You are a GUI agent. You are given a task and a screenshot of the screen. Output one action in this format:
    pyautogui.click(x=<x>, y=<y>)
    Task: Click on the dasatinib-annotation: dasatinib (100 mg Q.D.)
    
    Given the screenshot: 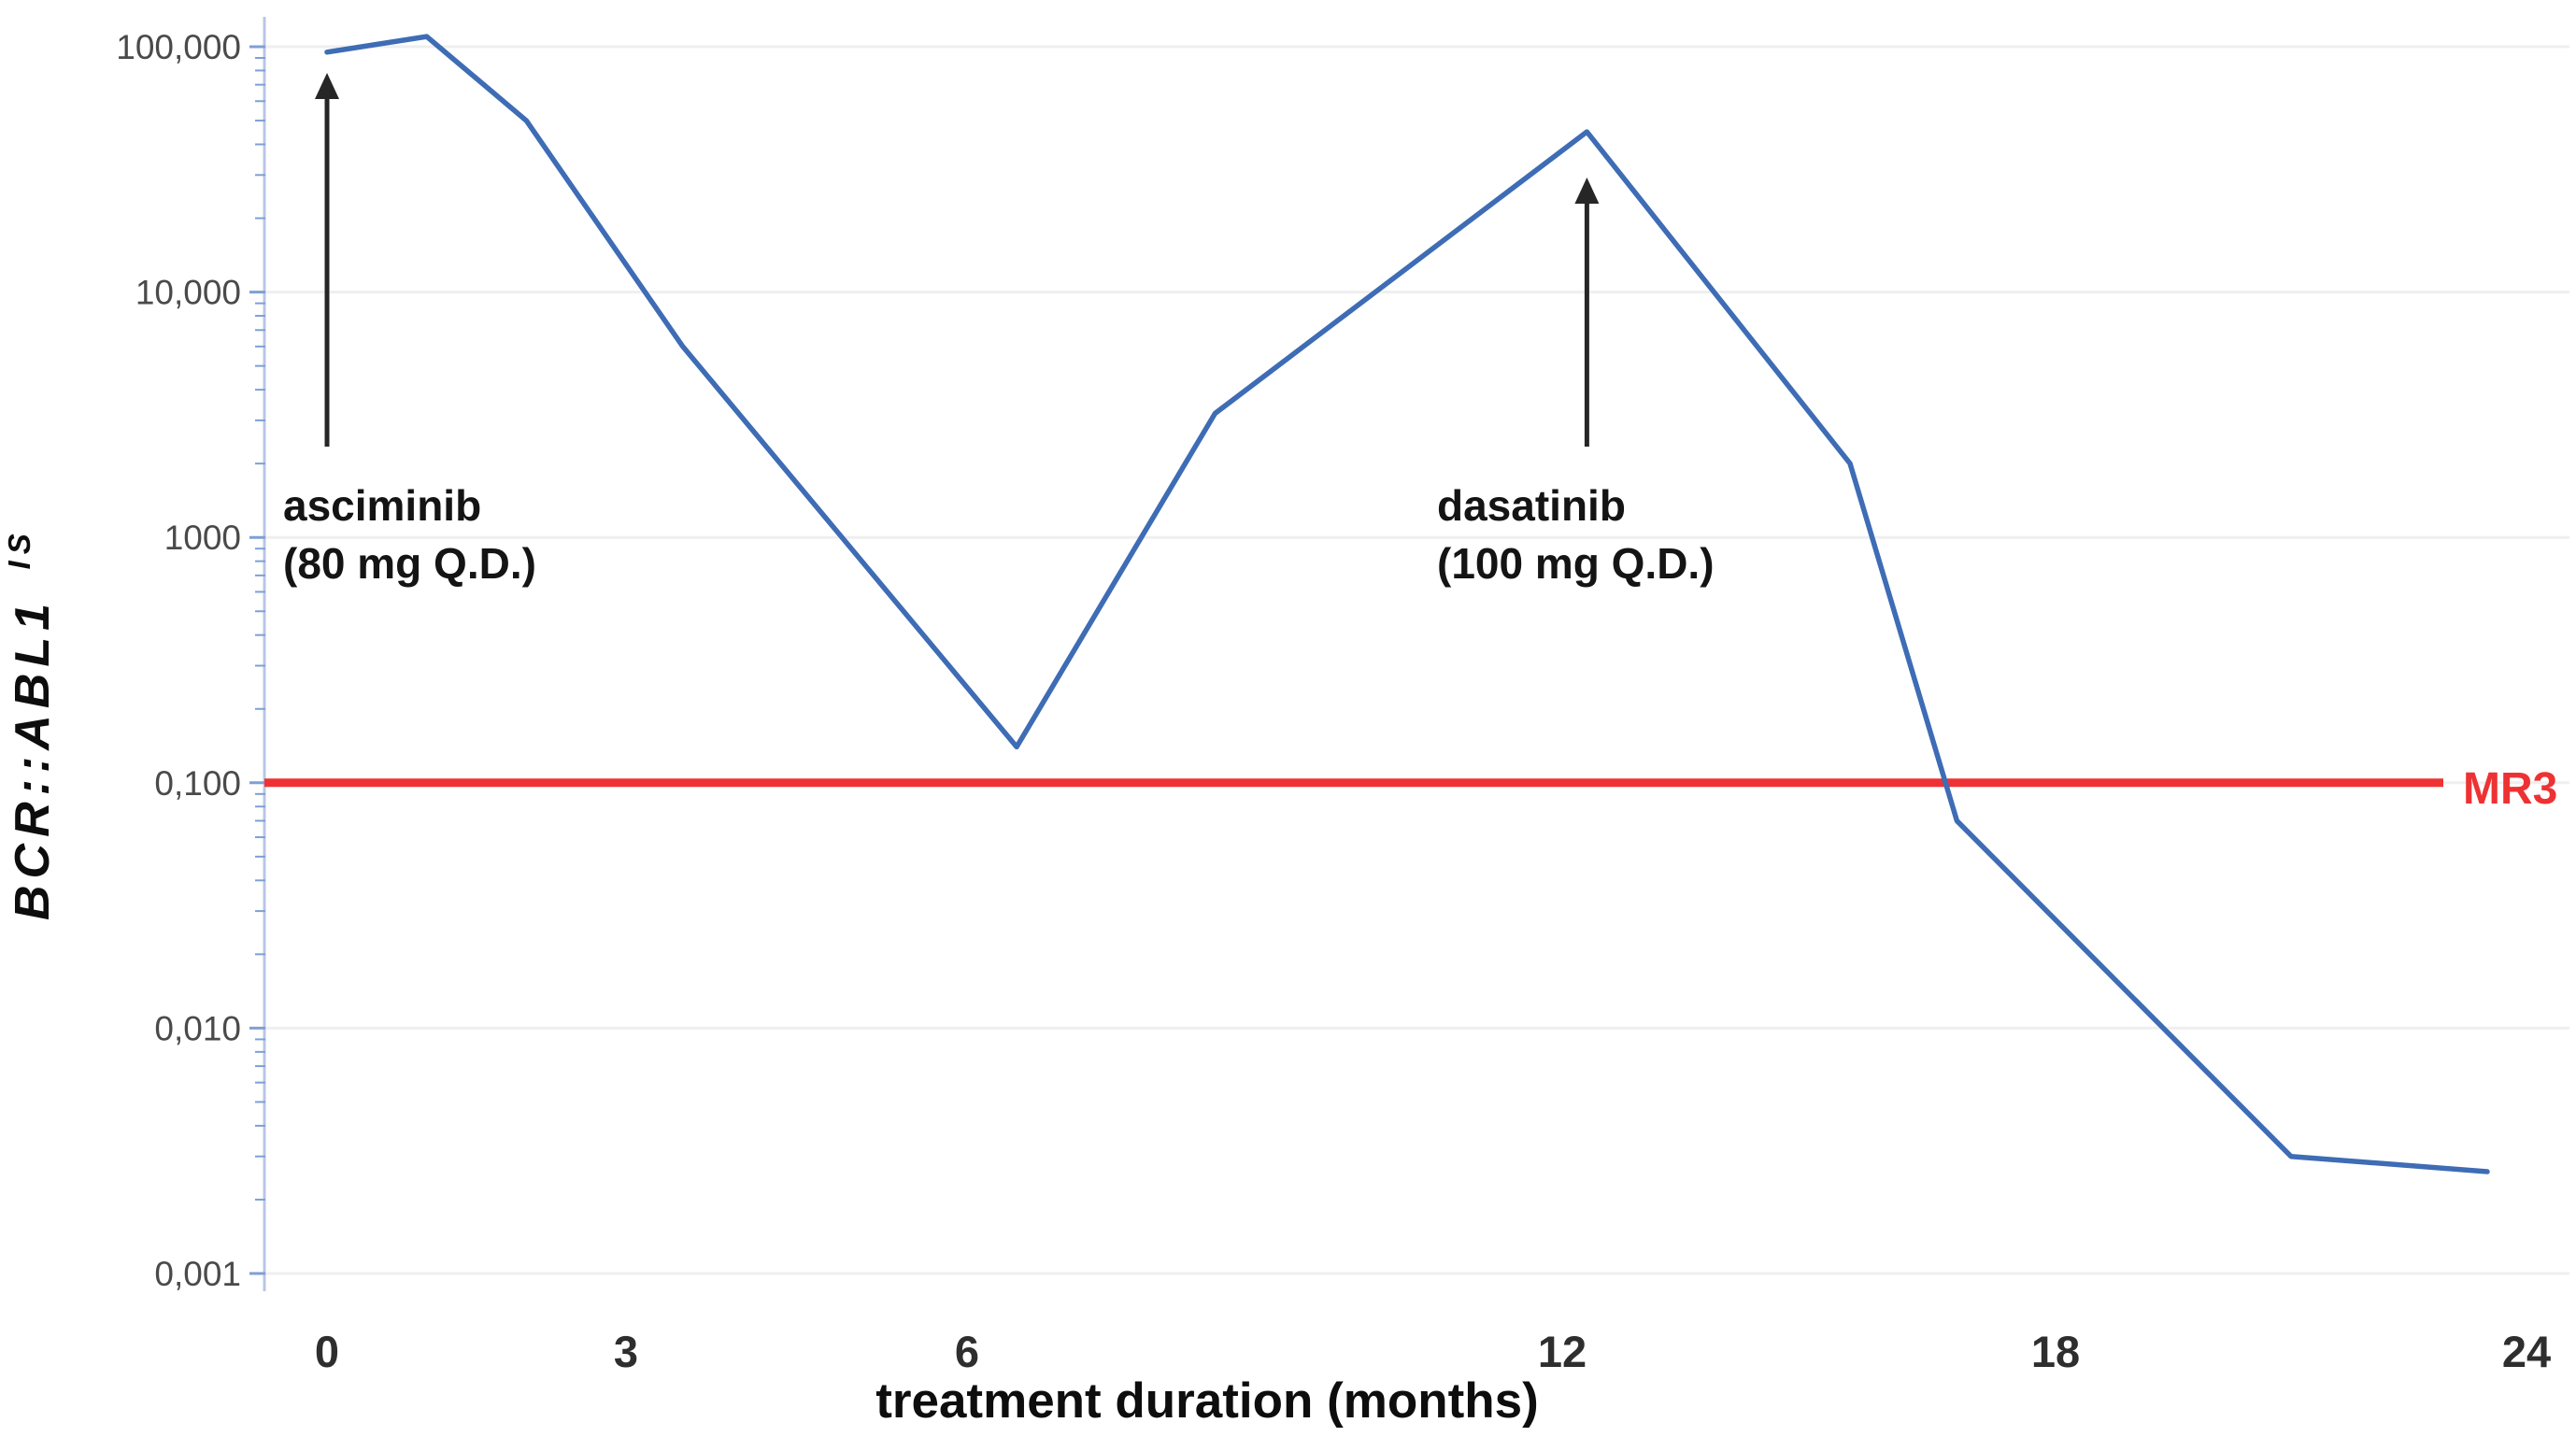 What is the action you would take?
    pyautogui.click(x=1576, y=535)
    